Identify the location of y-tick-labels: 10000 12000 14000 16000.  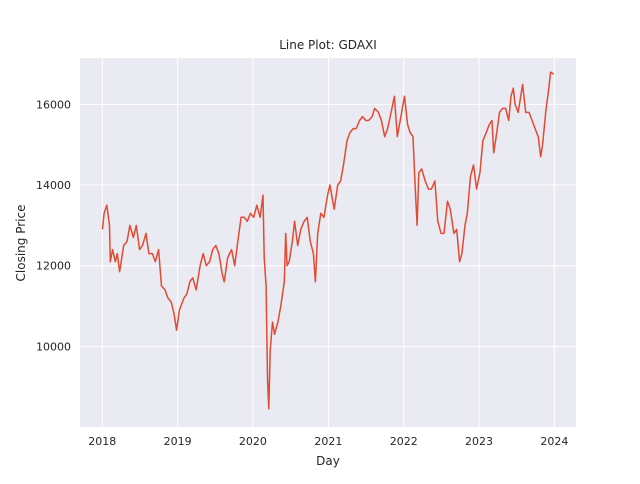
(53, 225).